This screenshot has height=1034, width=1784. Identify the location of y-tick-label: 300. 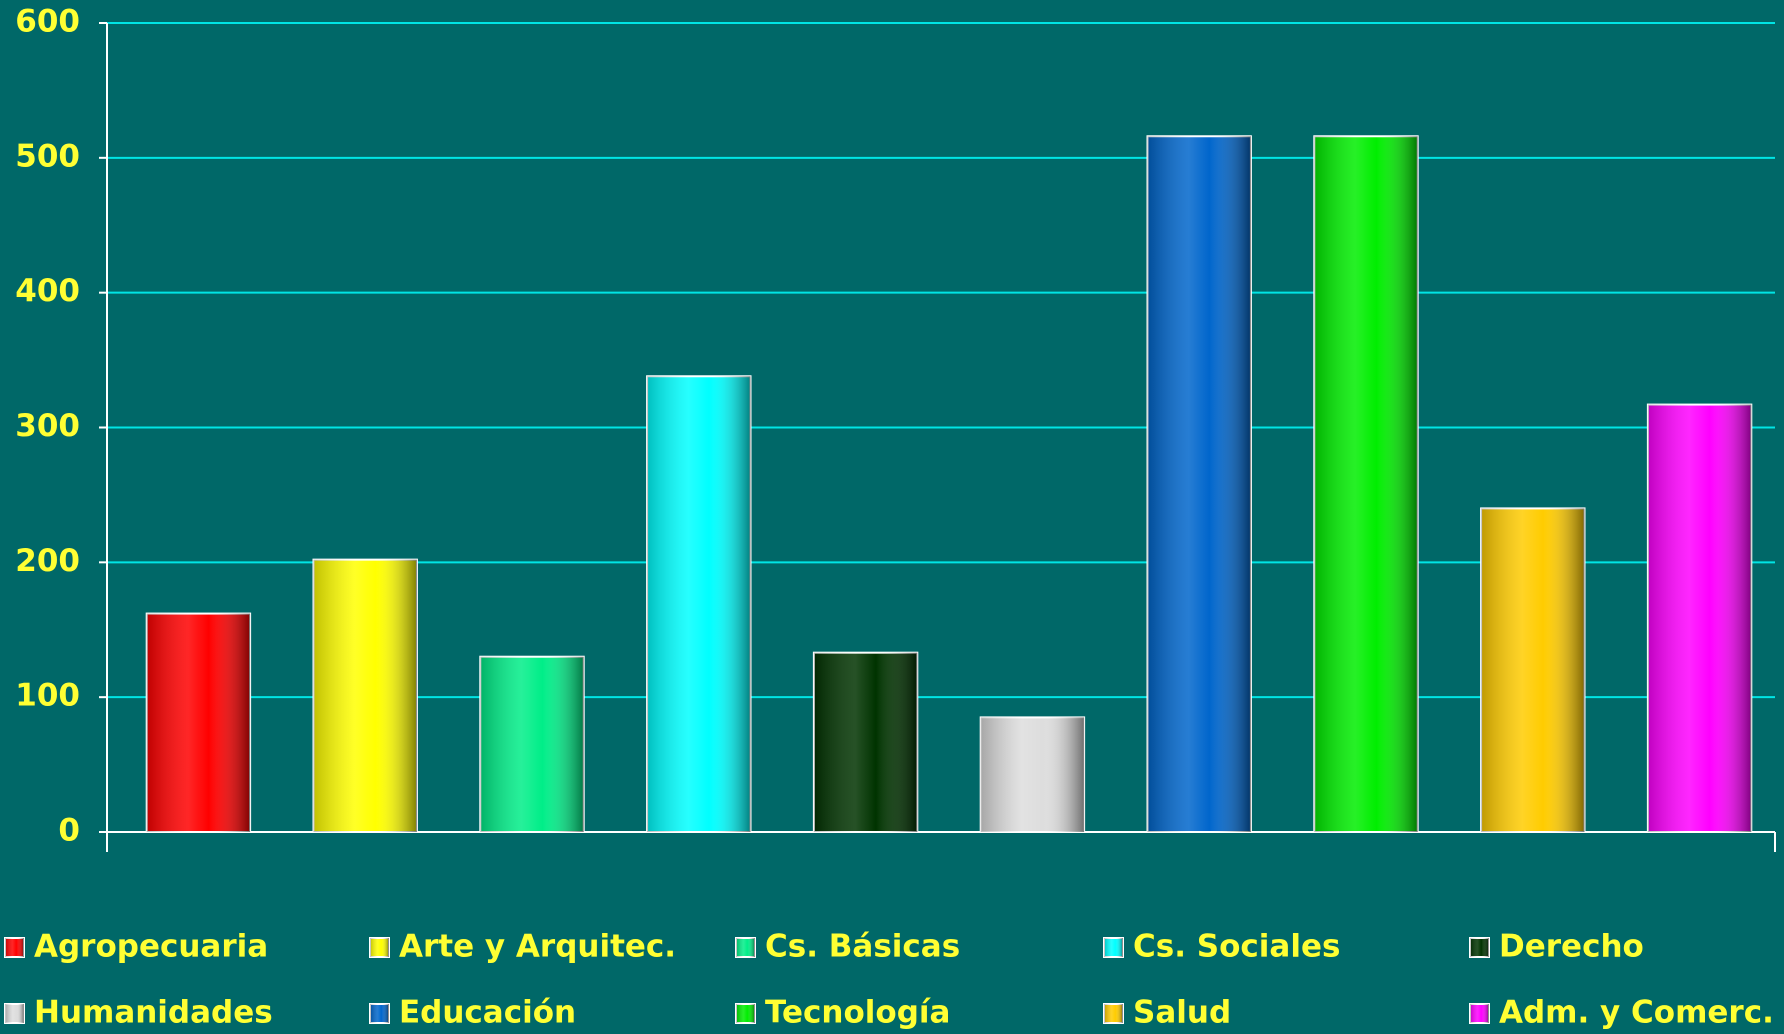
(47, 426).